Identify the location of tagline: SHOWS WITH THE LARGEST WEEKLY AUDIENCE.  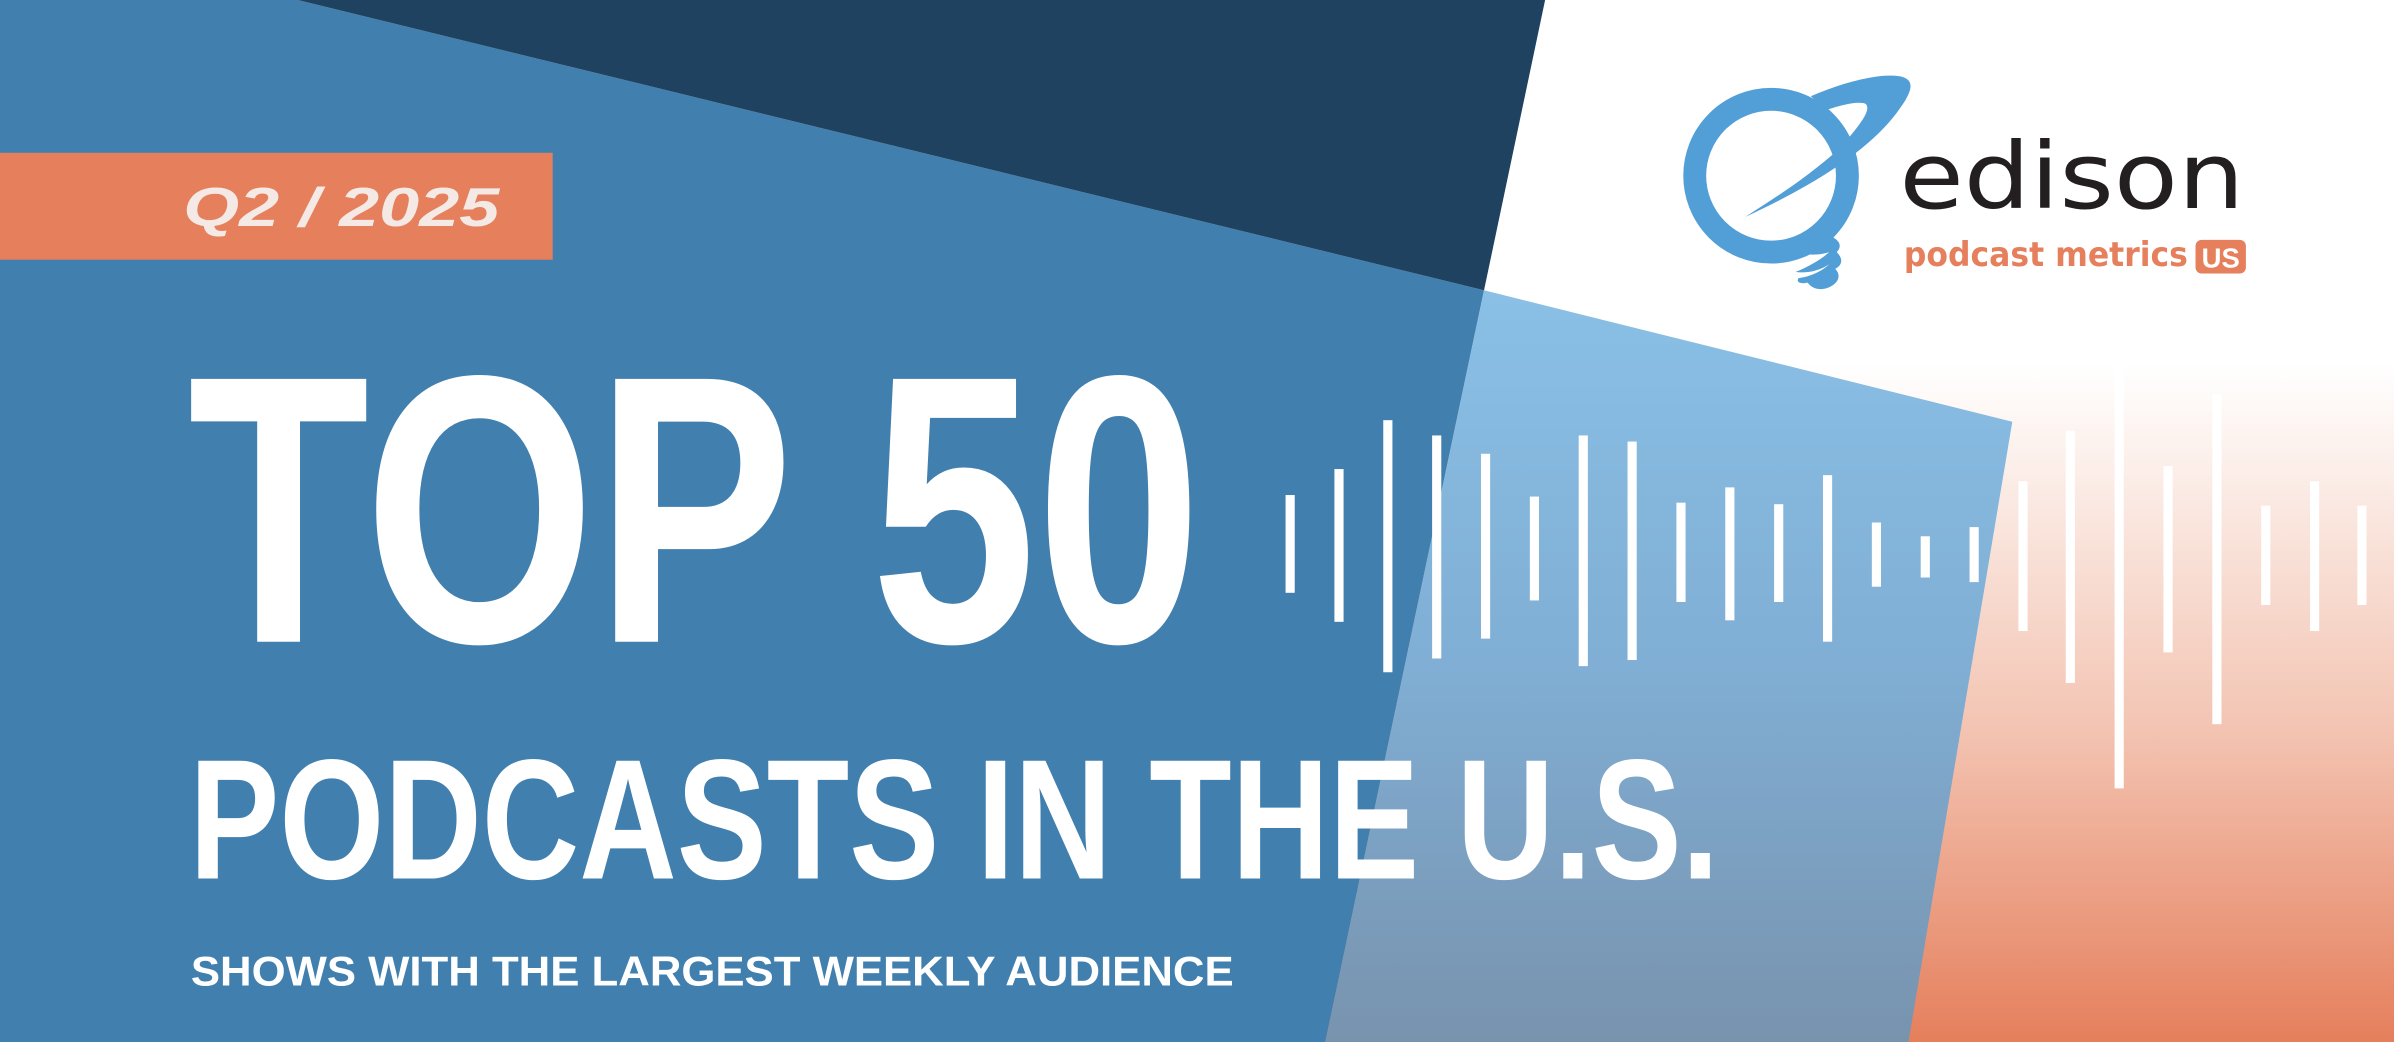
(712, 971).